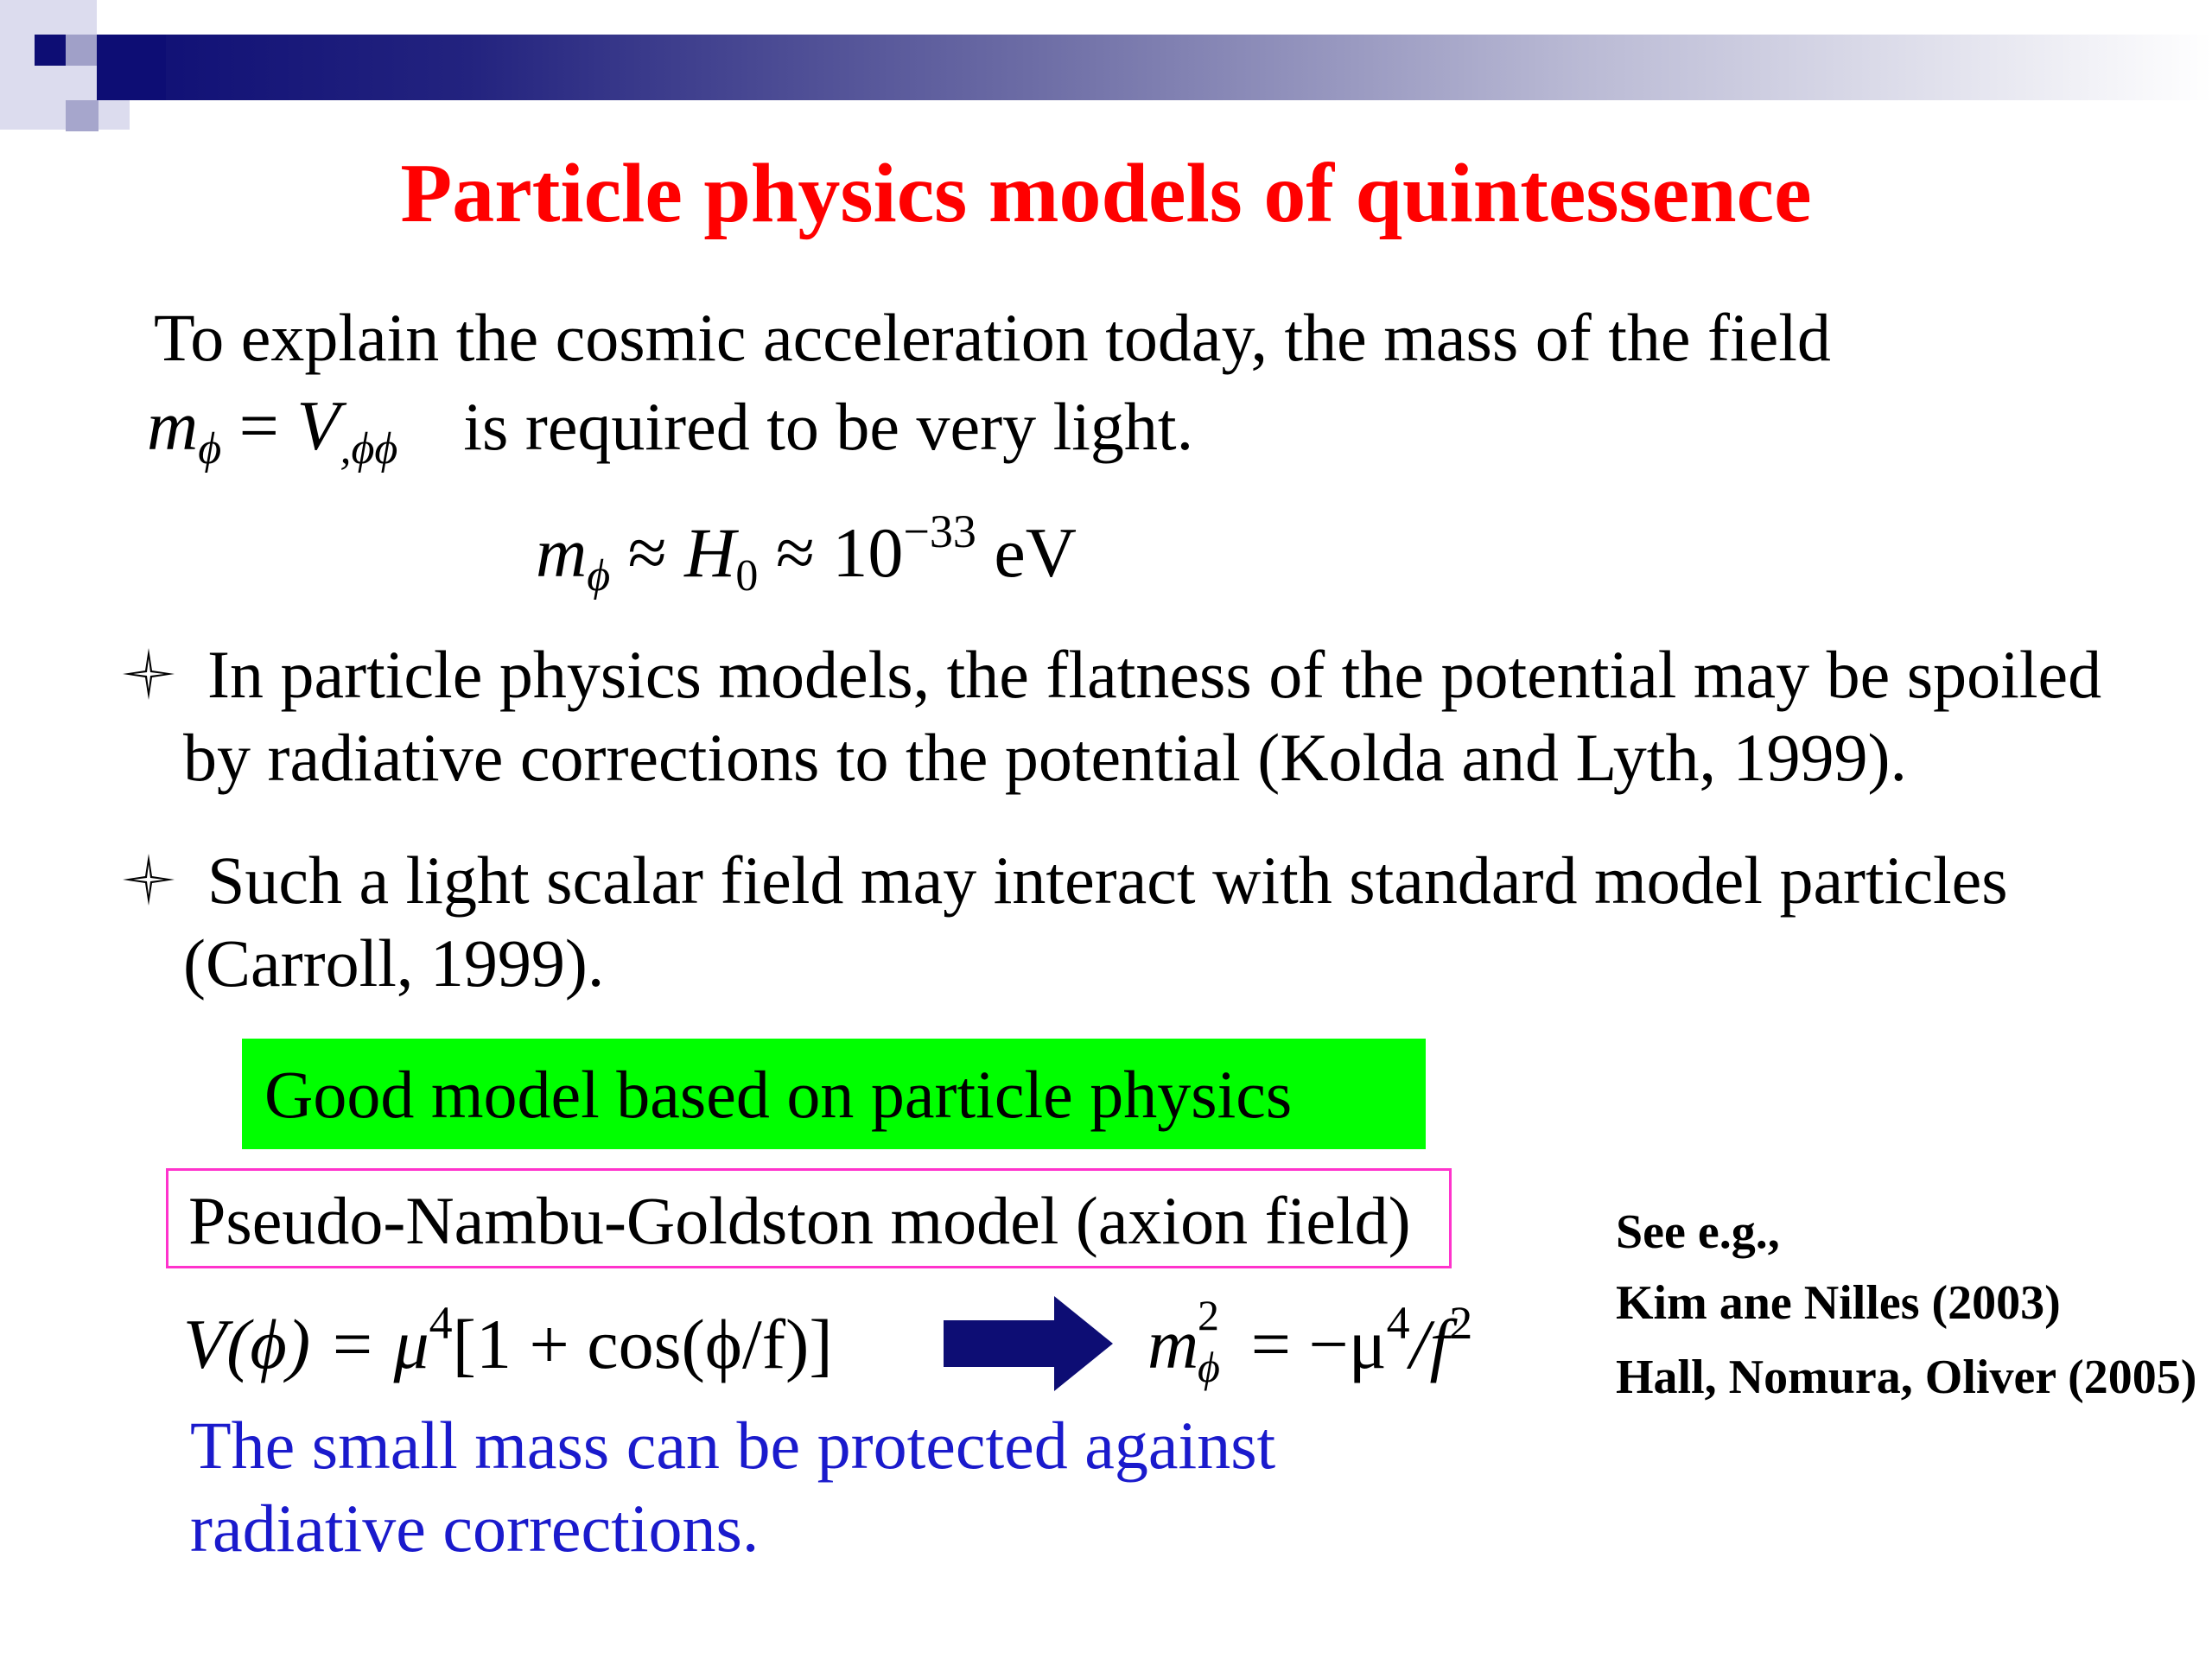 The image size is (2212, 1659). What do you see at coordinates (81, 50) in the screenshot?
I see `header-square-light` at bounding box center [81, 50].